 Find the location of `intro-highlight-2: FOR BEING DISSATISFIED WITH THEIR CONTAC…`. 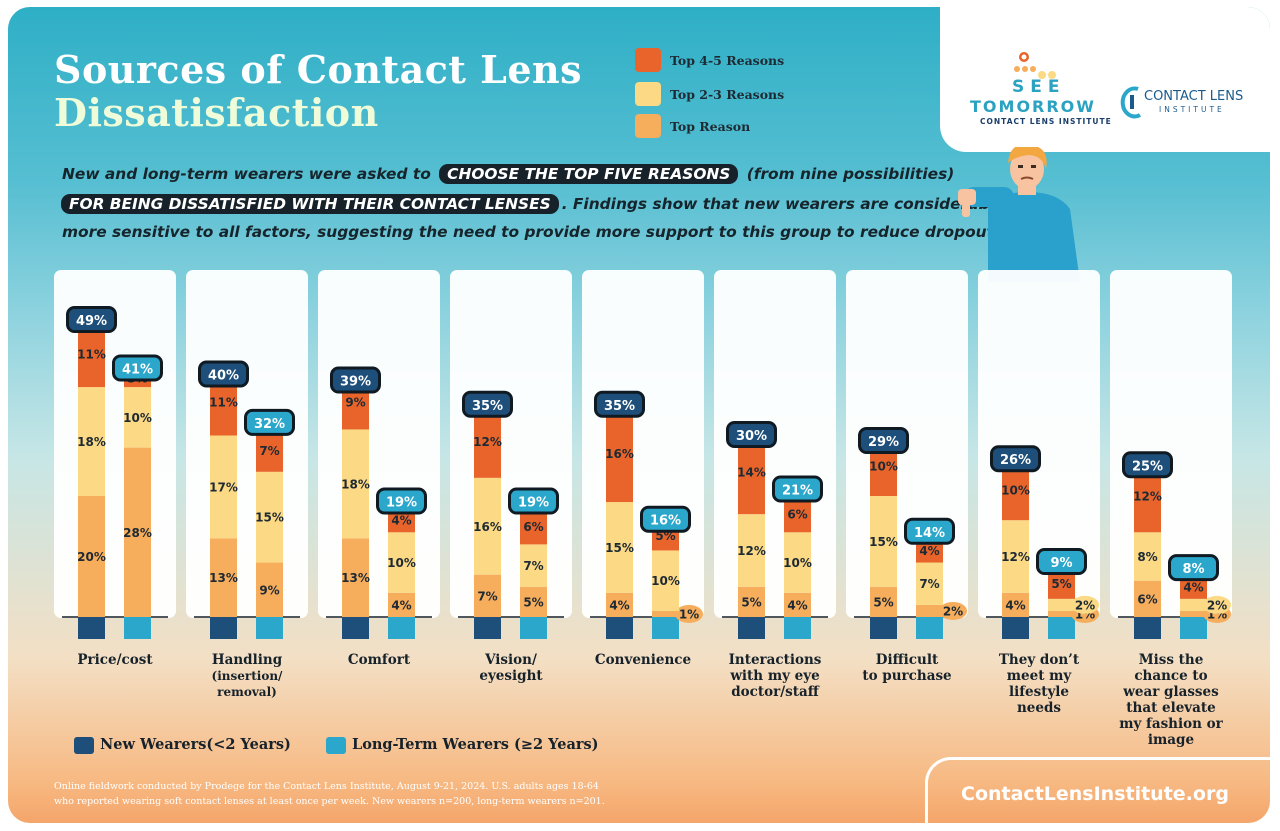

intro-highlight-2: FOR BEING DISSATISFIED WITH THEIR CONTAC… is located at coordinates (310, 204).